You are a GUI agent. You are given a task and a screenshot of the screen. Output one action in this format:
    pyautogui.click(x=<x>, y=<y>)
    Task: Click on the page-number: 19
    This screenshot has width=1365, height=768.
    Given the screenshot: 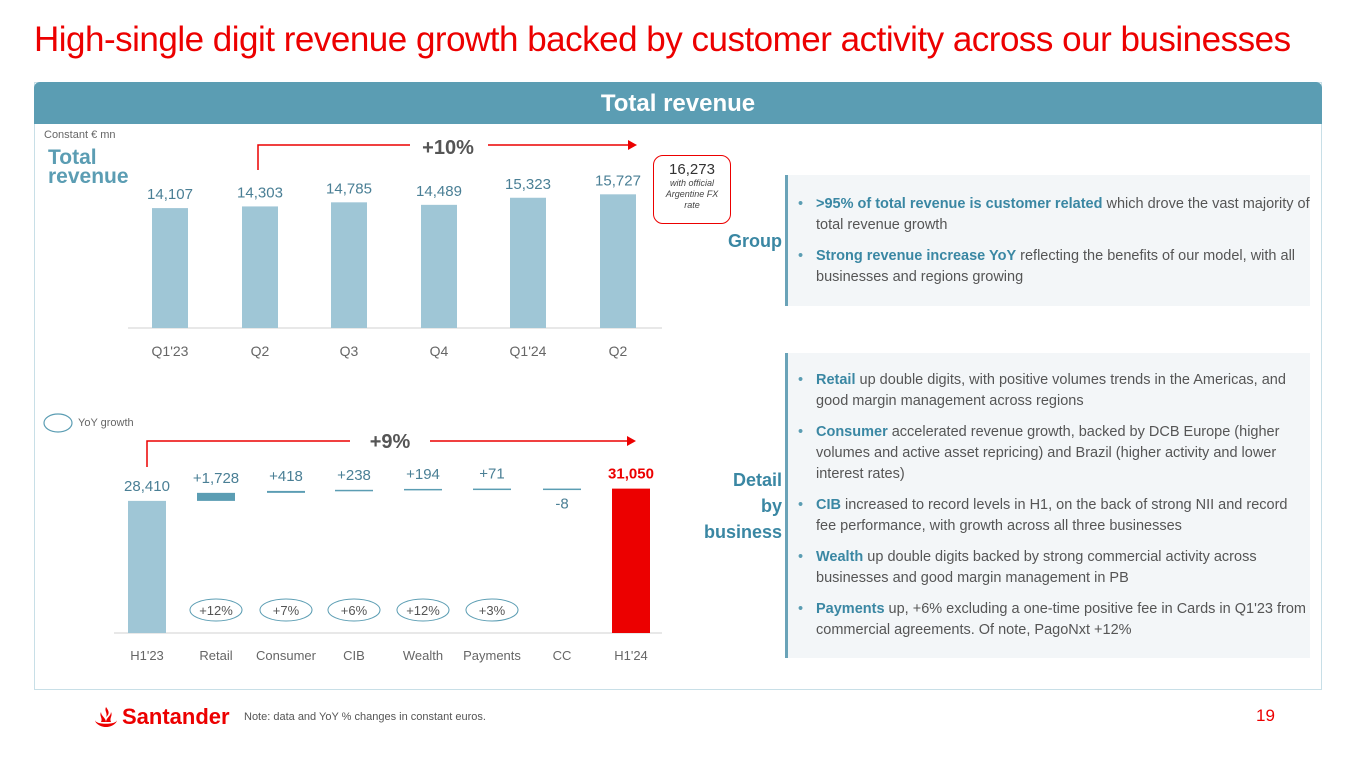 What is the action you would take?
    pyautogui.click(x=1265, y=715)
    